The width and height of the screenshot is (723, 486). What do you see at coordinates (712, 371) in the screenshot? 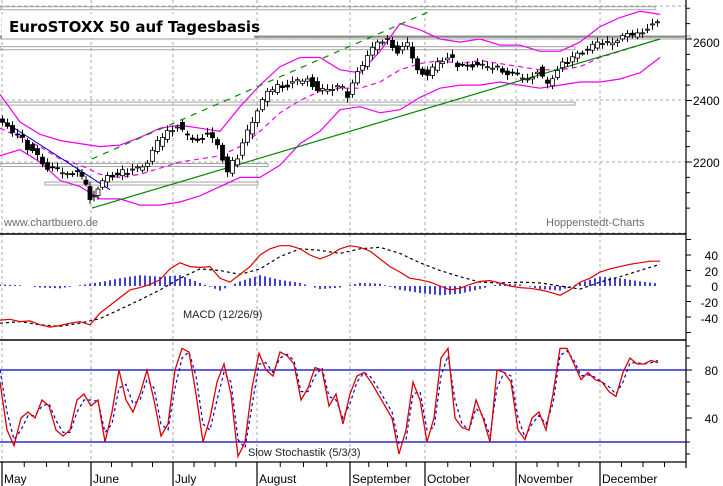
I see `stoch-tick-80: 80` at bounding box center [712, 371].